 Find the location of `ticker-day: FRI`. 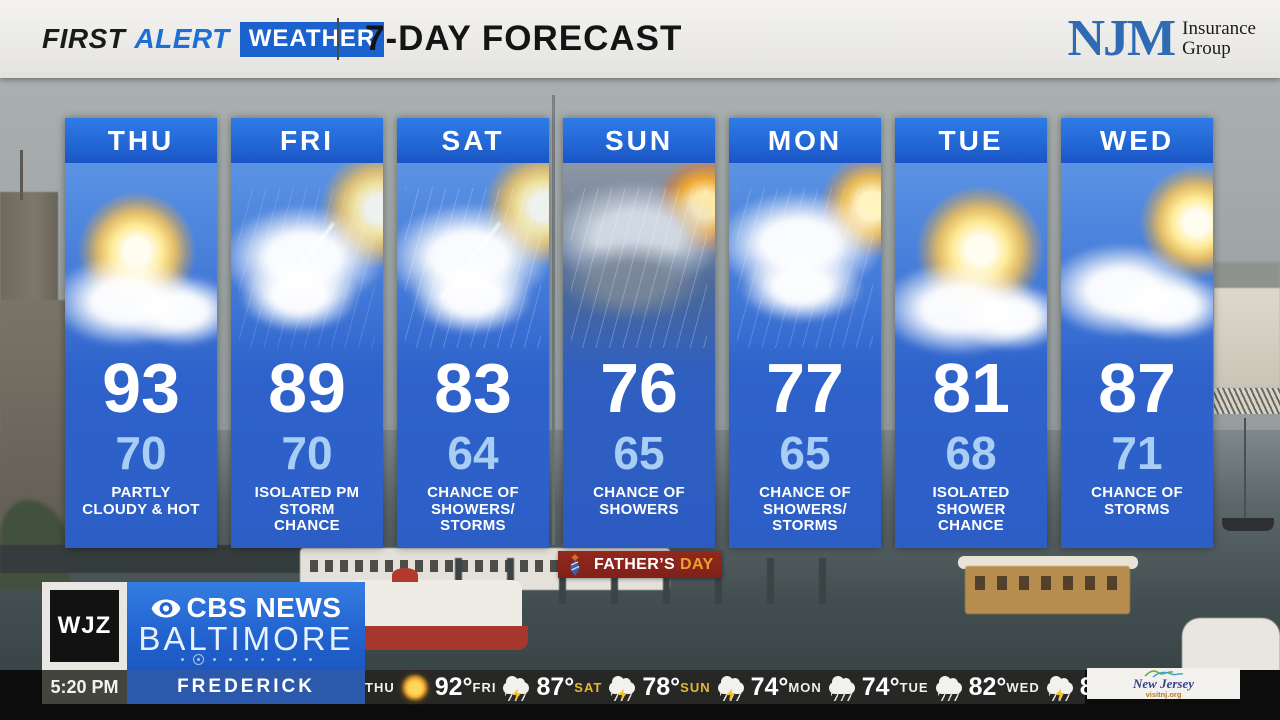

ticker-day: FRI is located at coordinates (484, 687).